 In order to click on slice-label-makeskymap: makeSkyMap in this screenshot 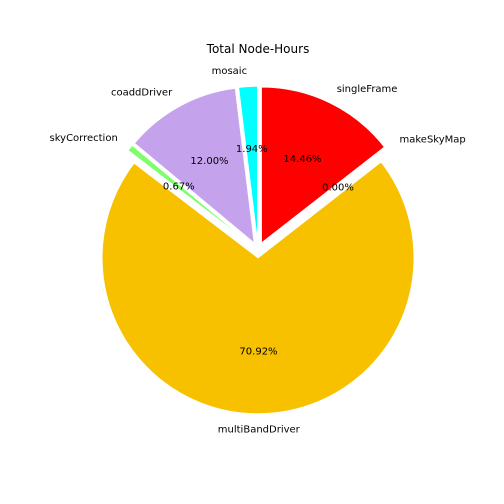, I will do `click(433, 140)`.